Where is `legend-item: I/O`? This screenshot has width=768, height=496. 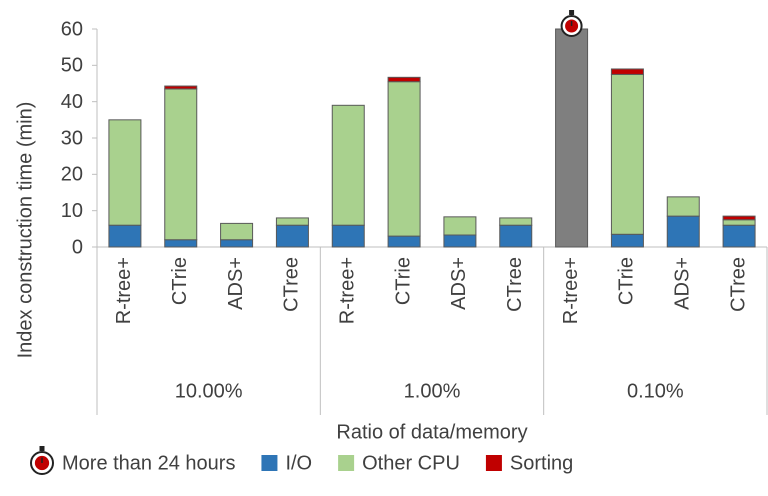 legend-item: I/O is located at coordinates (286, 463).